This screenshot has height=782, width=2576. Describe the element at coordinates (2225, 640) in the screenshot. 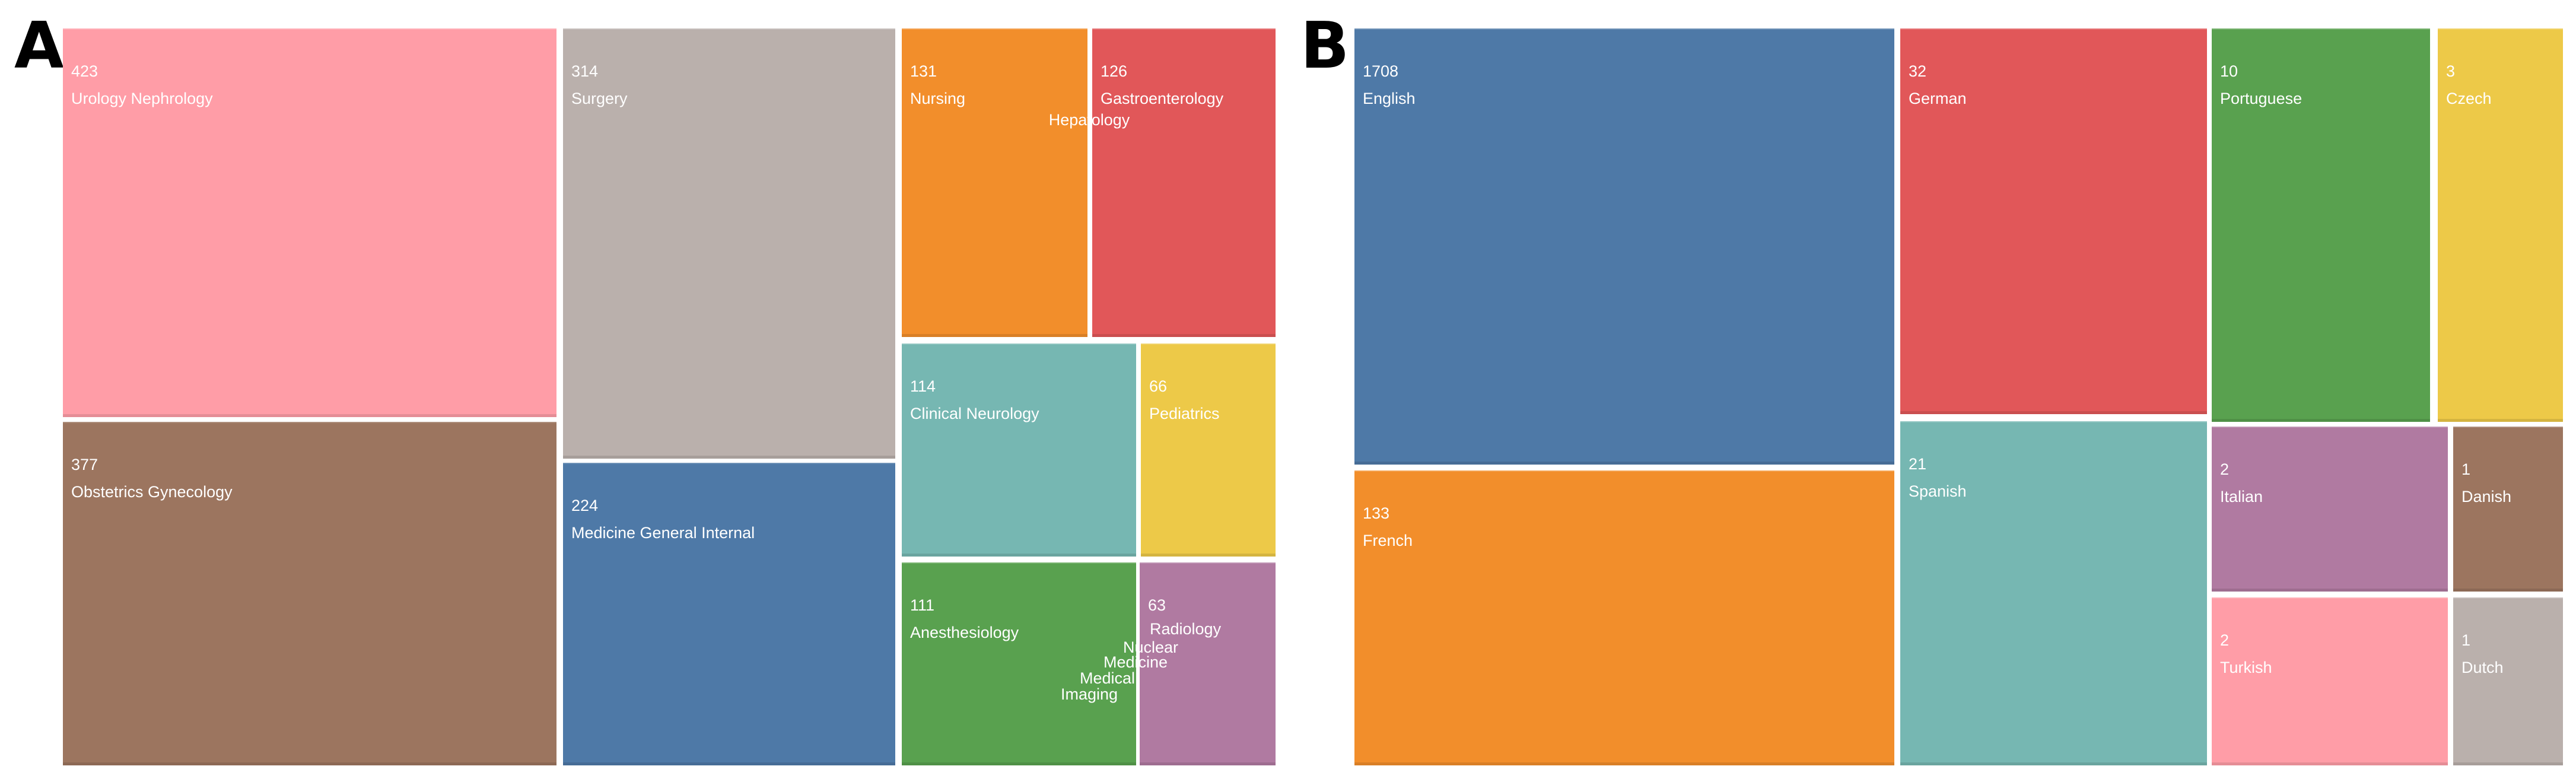

I see `tile-value-turkish: 2` at that location.